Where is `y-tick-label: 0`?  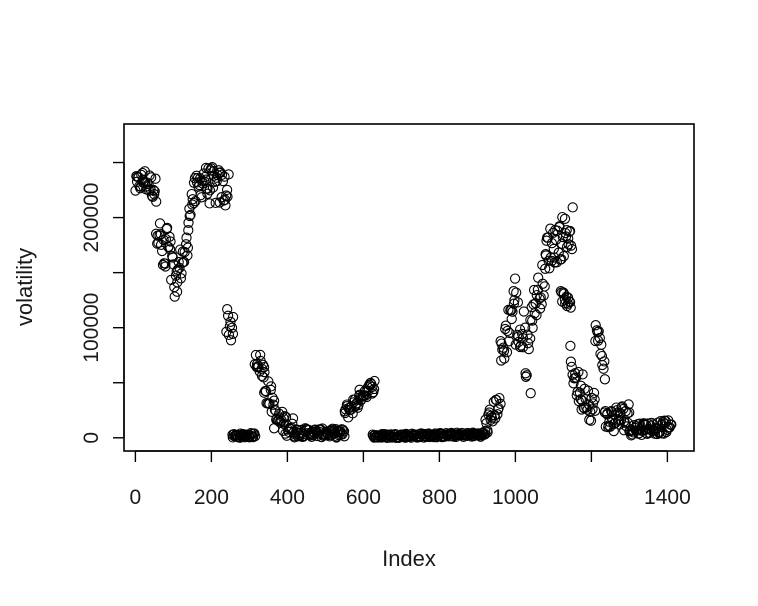 y-tick-label: 0 is located at coordinates (91, 438).